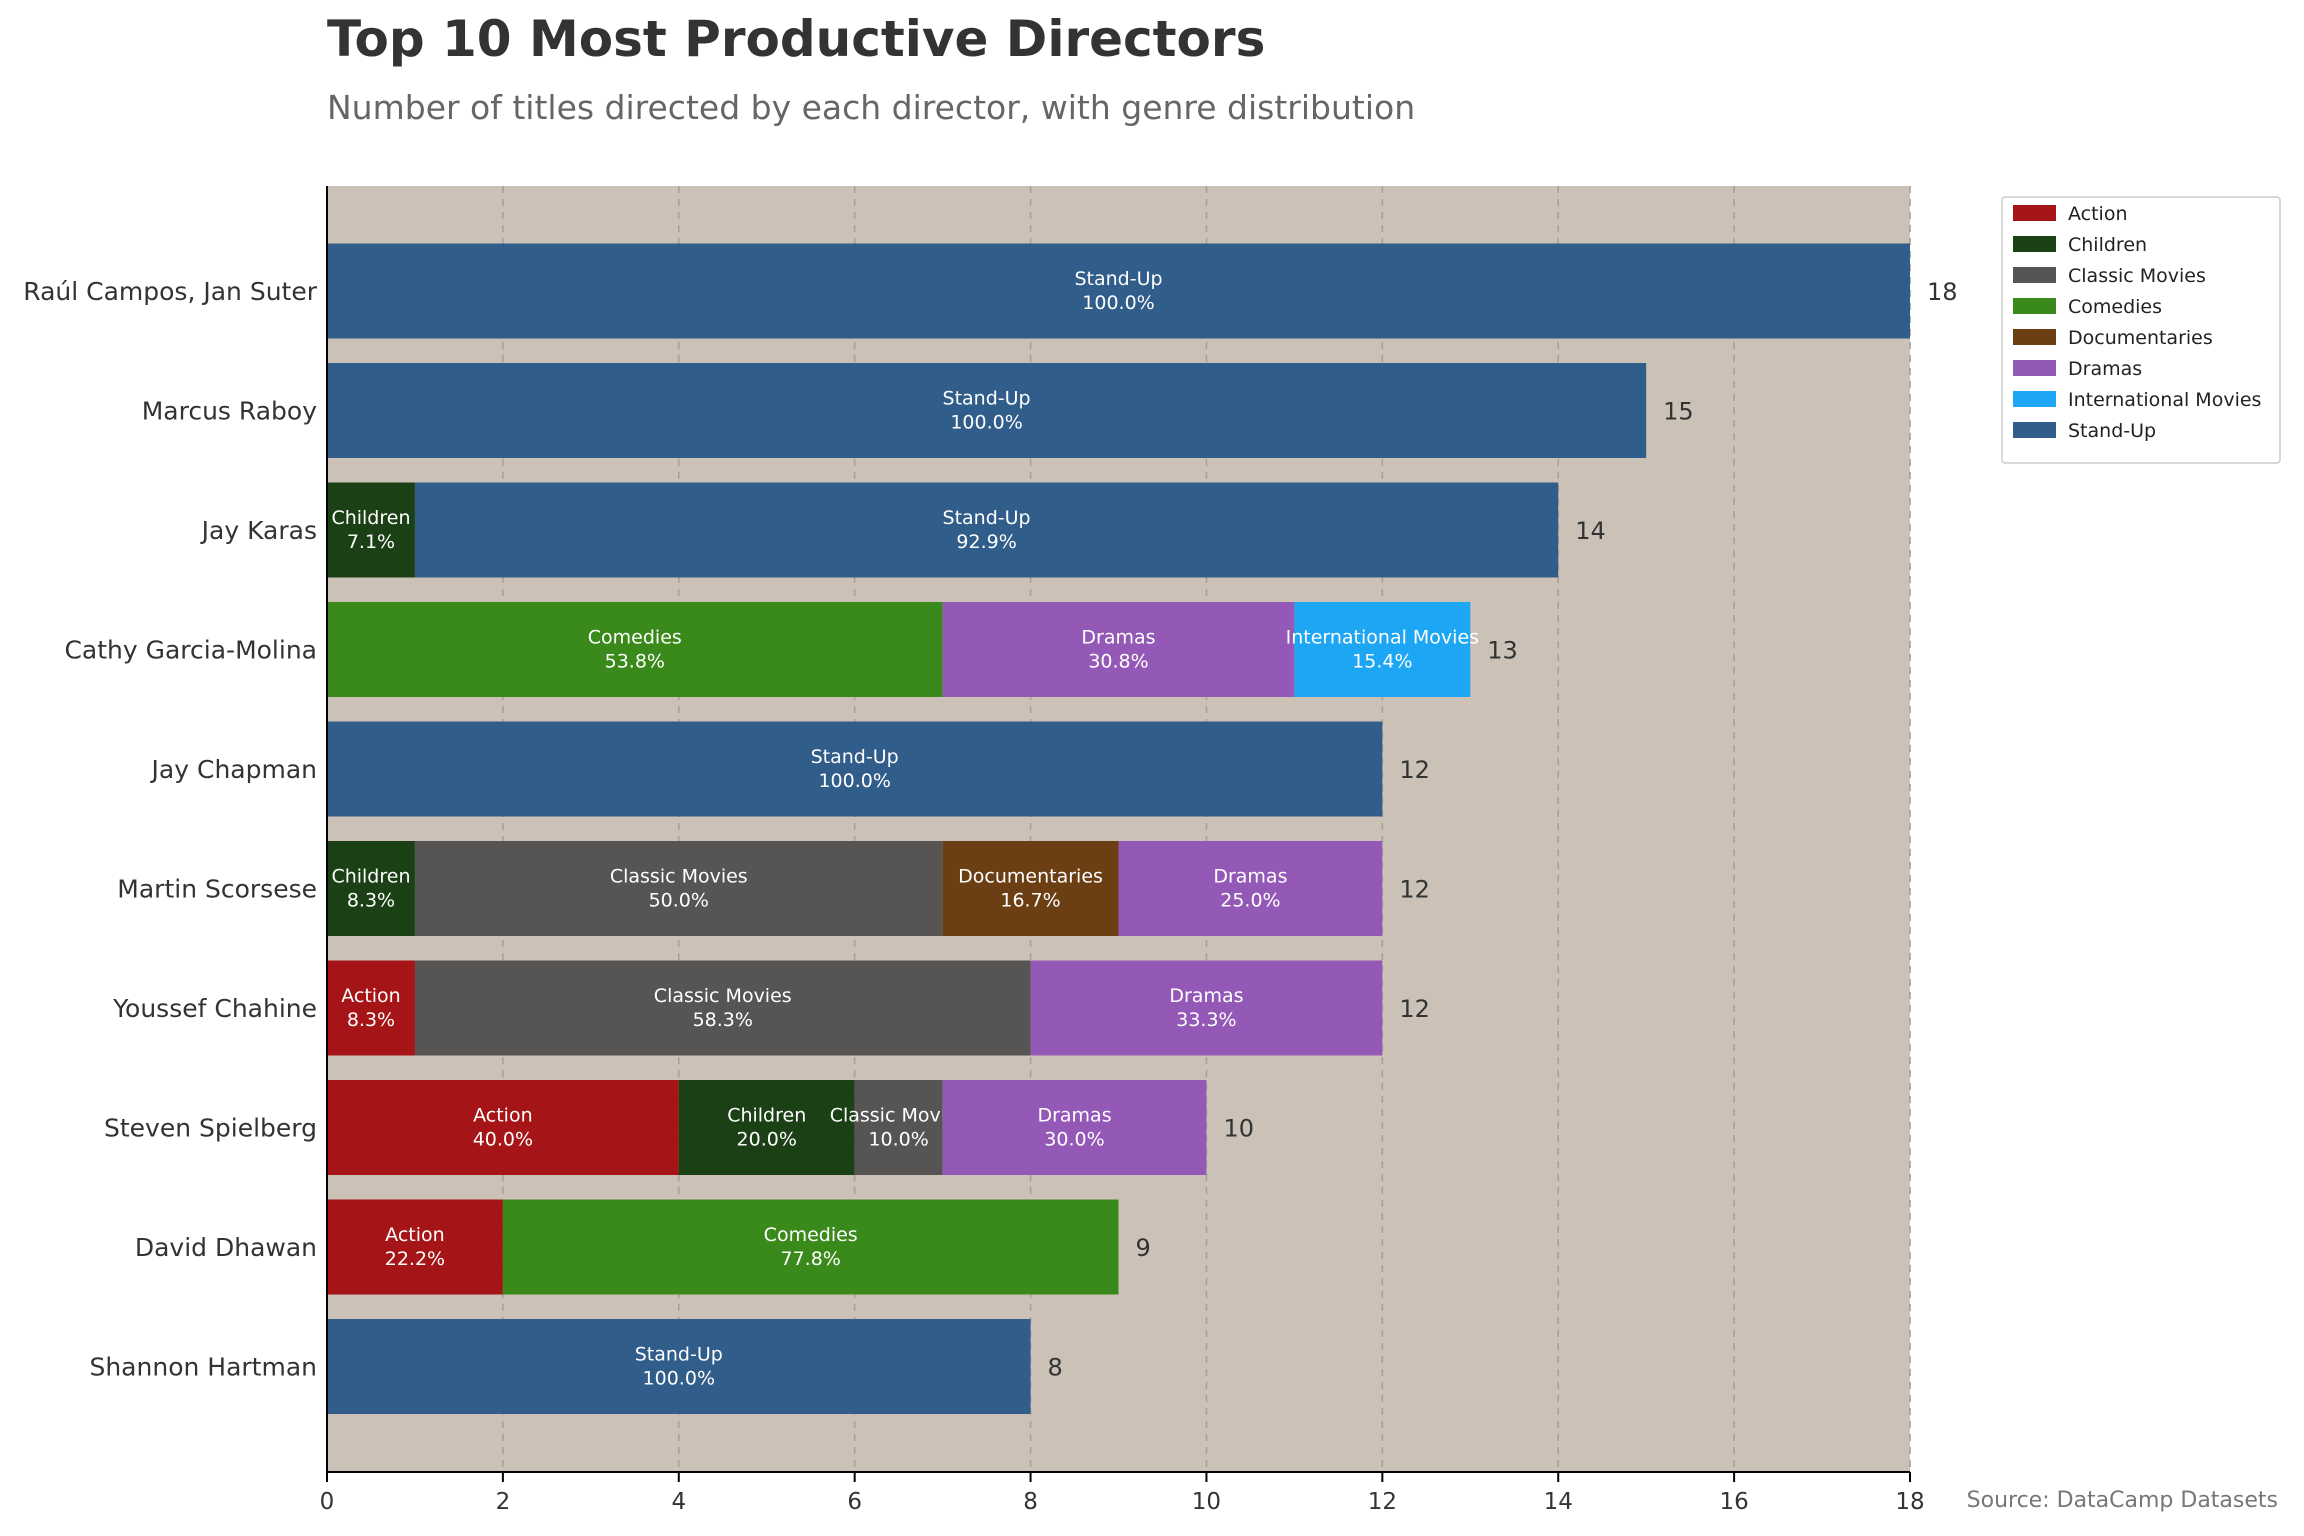 This screenshot has width=2304, height=1536. I want to click on bar-segment-international-movies, so click(1382, 649).